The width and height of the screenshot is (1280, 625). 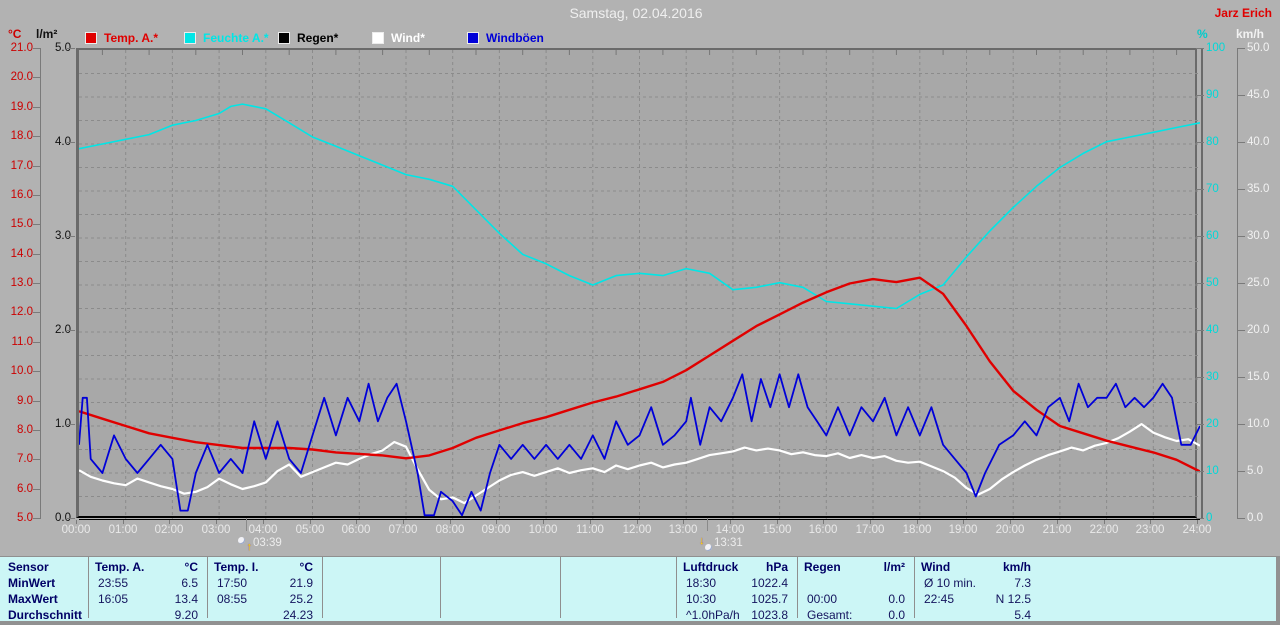 I want to click on legend-label: Feuchte A.*, so click(x=236, y=38).